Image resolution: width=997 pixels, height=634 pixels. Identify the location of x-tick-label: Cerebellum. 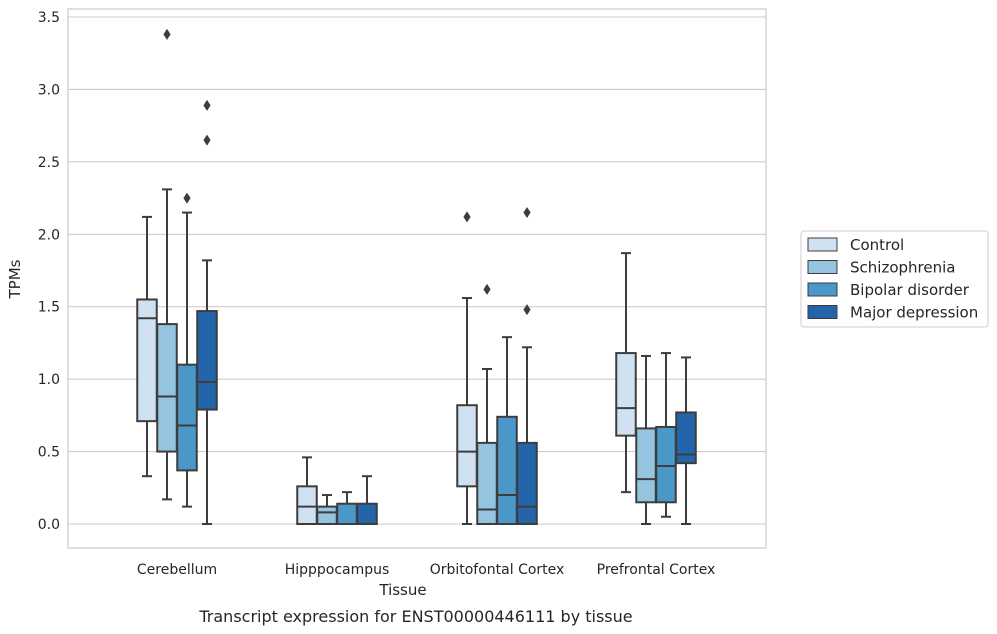
(177, 570).